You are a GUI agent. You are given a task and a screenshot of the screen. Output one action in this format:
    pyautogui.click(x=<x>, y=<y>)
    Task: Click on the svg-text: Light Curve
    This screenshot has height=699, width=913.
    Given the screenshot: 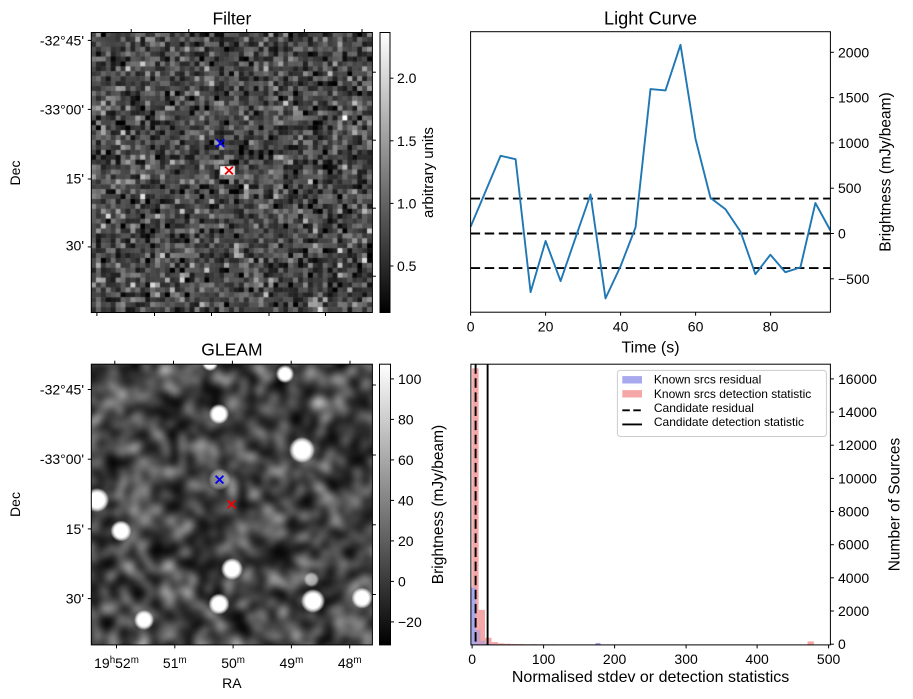 What is the action you would take?
    pyautogui.click(x=650, y=18)
    